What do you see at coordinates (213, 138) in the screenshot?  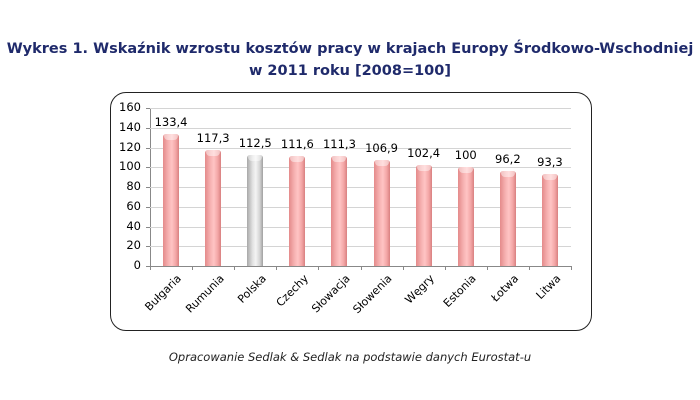 I see `bar-value-label: 117,3` at bounding box center [213, 138].